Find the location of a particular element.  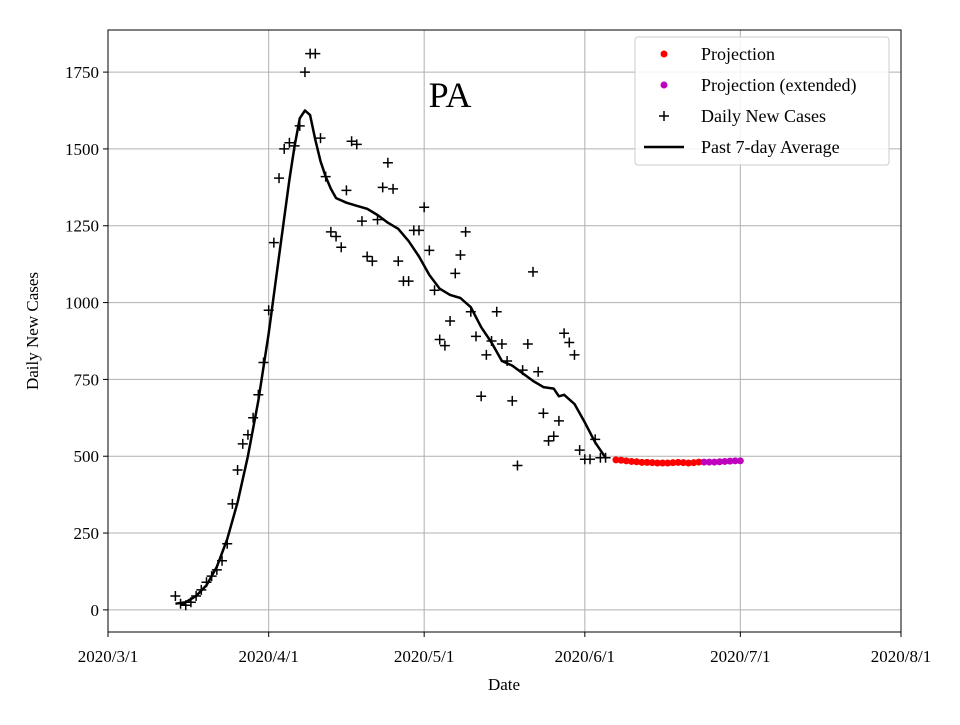

y-tick-label: 1250 is located at coordinates (82, 226).